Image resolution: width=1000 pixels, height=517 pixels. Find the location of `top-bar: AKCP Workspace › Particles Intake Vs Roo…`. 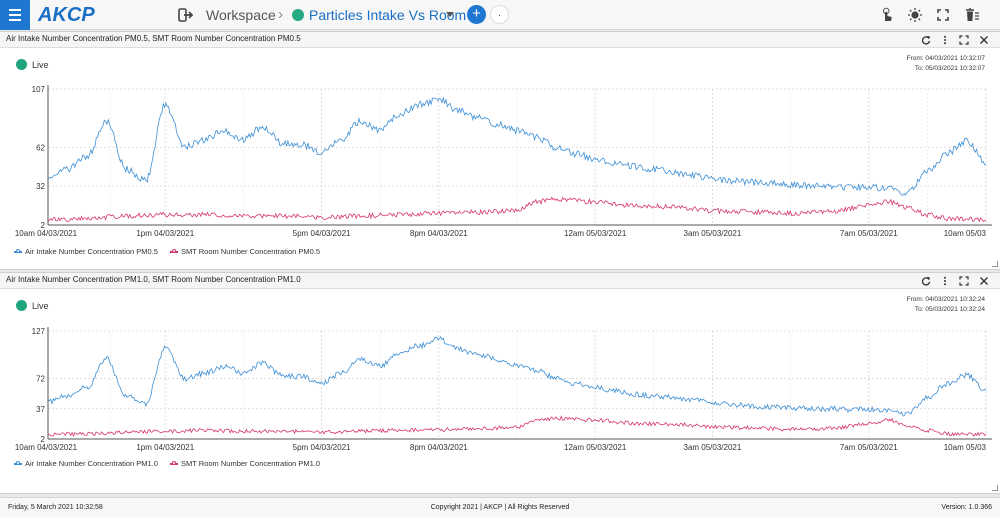

top-bar: AKCP Workspace › Particles Intake Vs Roo… is located at coordinates (500, 15).